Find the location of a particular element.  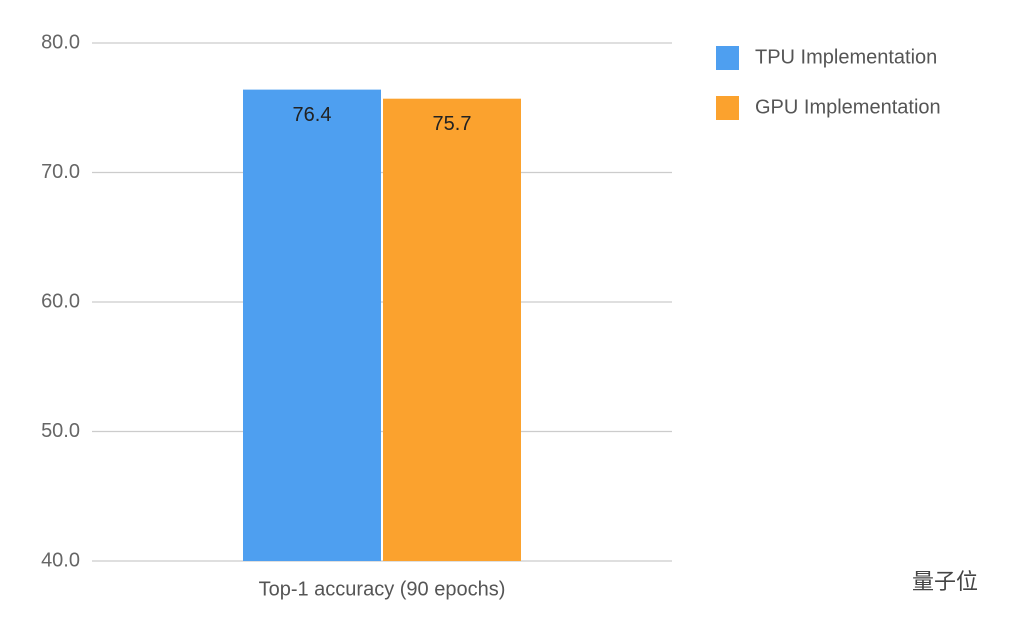

x-tick-label: Top-1 accuracy (90 epochs) is located at coordinates (382, 589).